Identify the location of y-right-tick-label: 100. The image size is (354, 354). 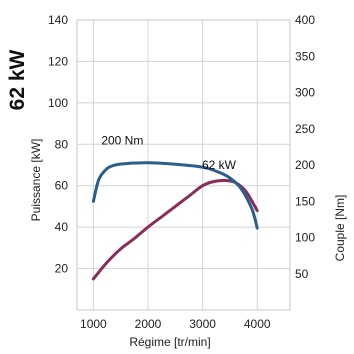
(305, 238).